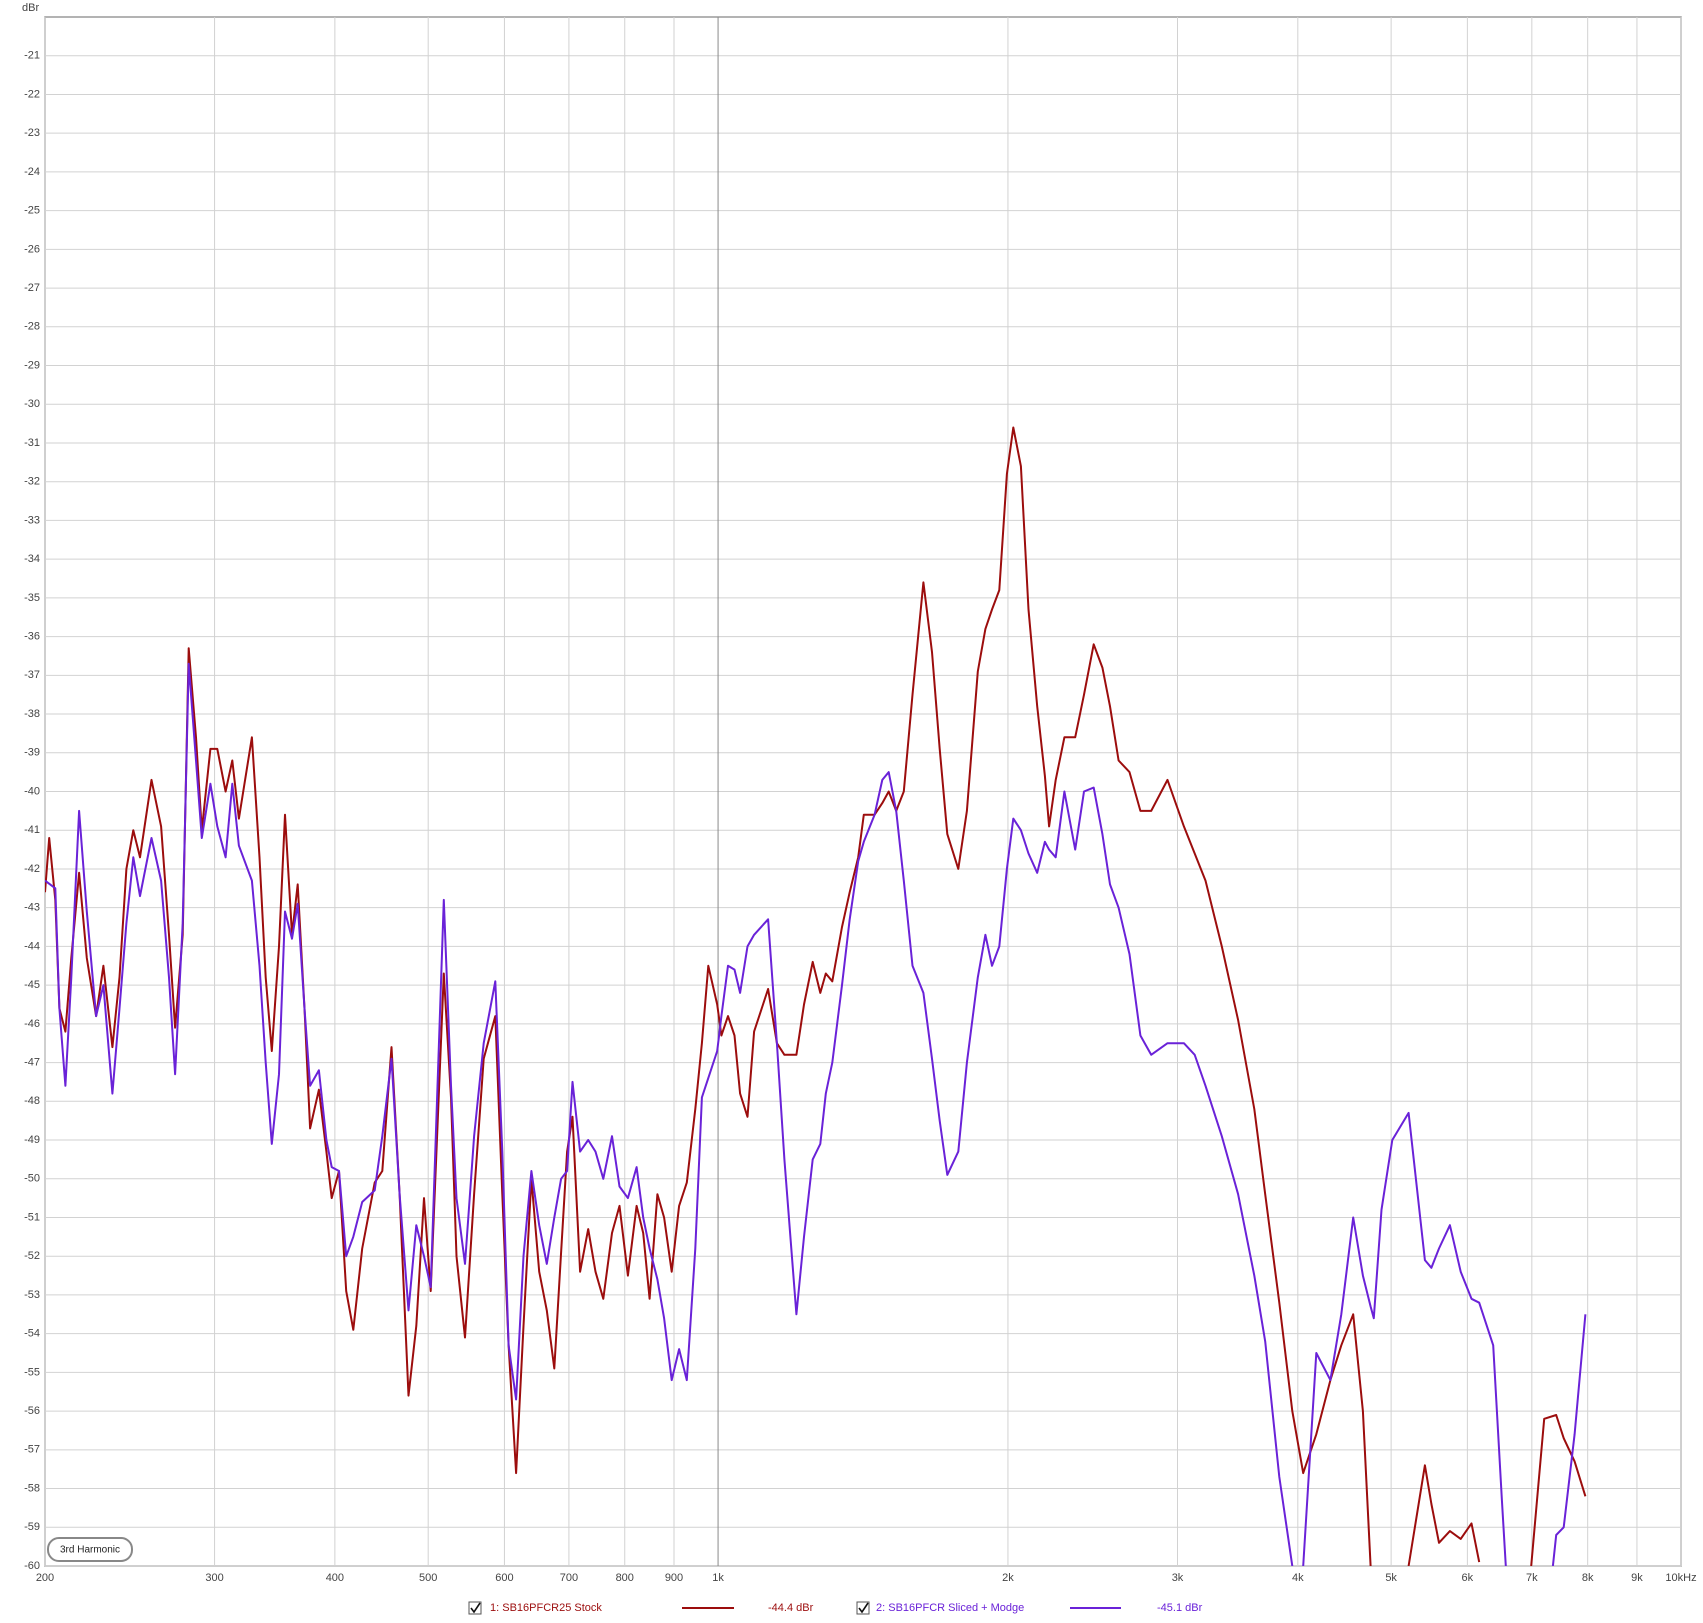 The height and width of the screenshot is (1623, 1703). What do you see at coordinates (1180, 1608) in the screenshot?
I see `legend-level: -45.1 dBr` at bounding box center [1180, 1608].